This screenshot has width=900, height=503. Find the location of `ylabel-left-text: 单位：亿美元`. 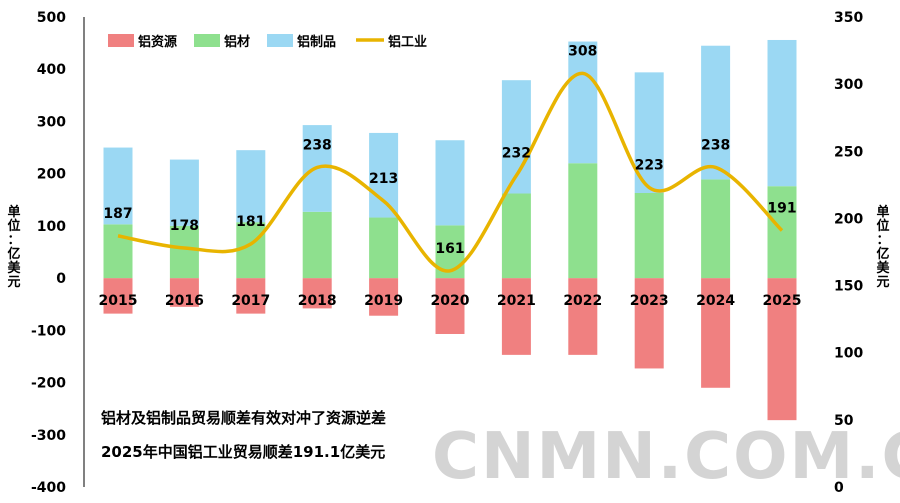

ylabel-left-text: 单位：亿美元 is located at coordinates (14, 247).